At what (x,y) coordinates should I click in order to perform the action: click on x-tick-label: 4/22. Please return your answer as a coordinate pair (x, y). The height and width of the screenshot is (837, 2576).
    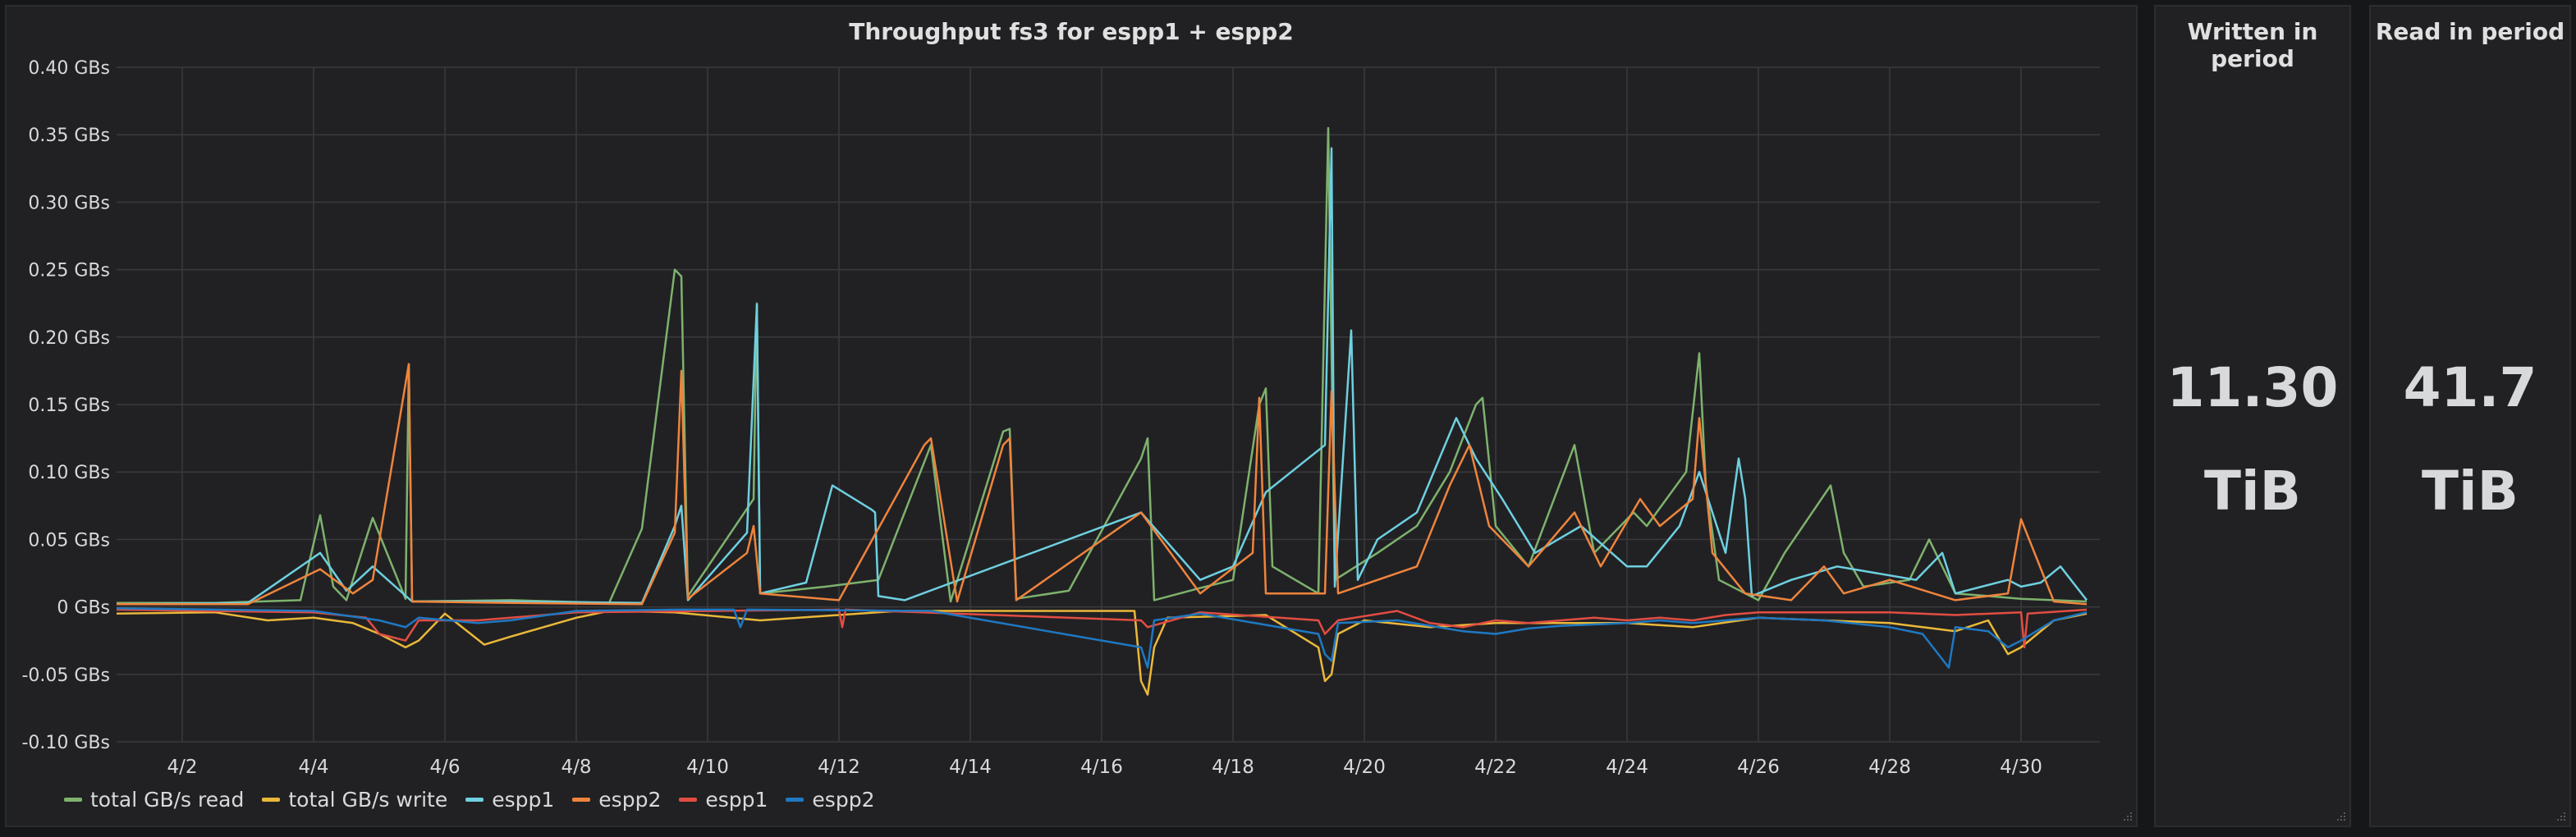
    Looking at the image, I should click on (1496, 767).